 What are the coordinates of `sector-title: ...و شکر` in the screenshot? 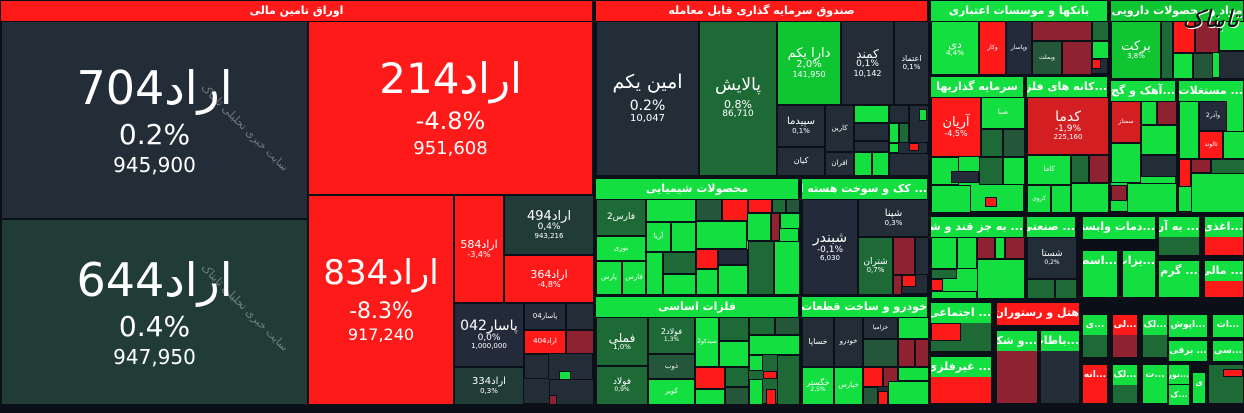 It's located at (1017, 341).